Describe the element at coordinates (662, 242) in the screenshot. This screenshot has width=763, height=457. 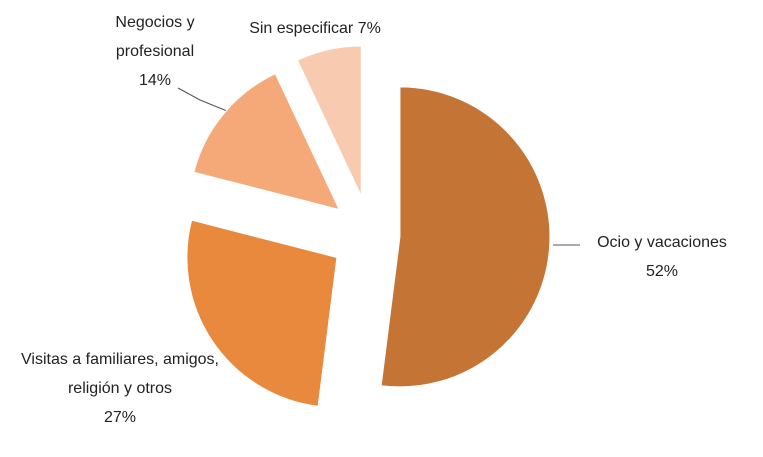
I see `category-label: Ocio y vacaciones` at that location.